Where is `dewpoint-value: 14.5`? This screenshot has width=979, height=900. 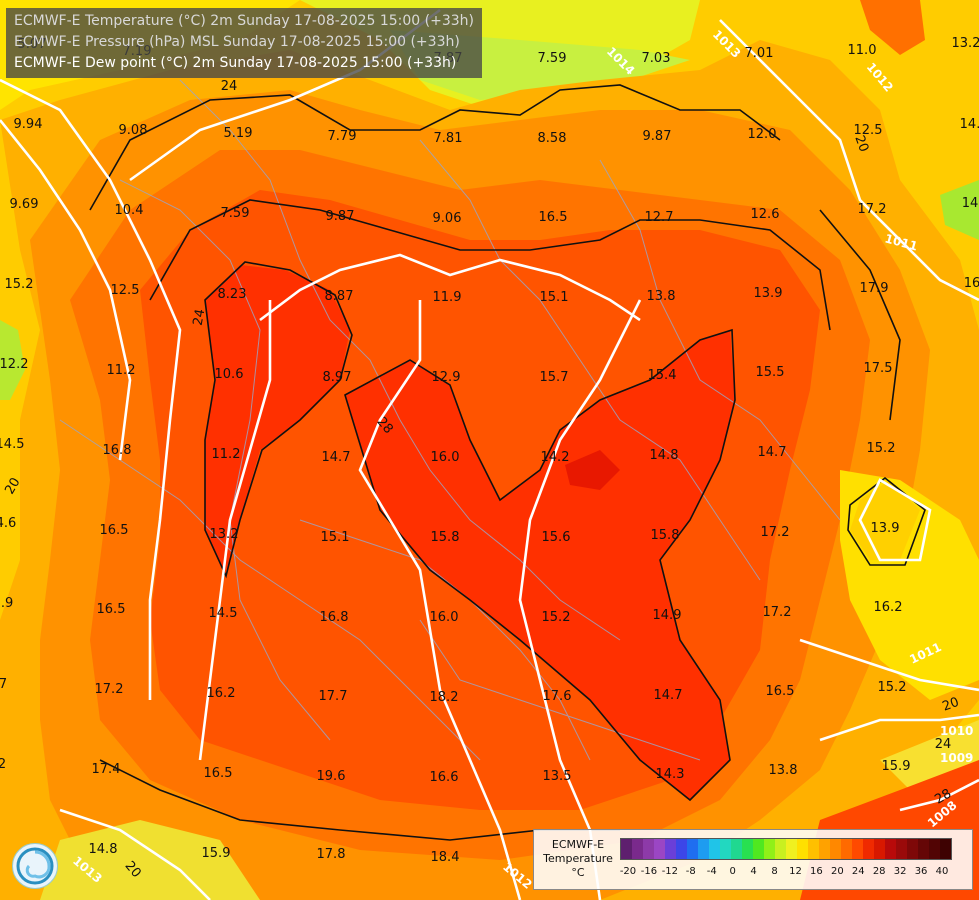 dewpoint-value: 14.5 is located at coordinates (12, 444).